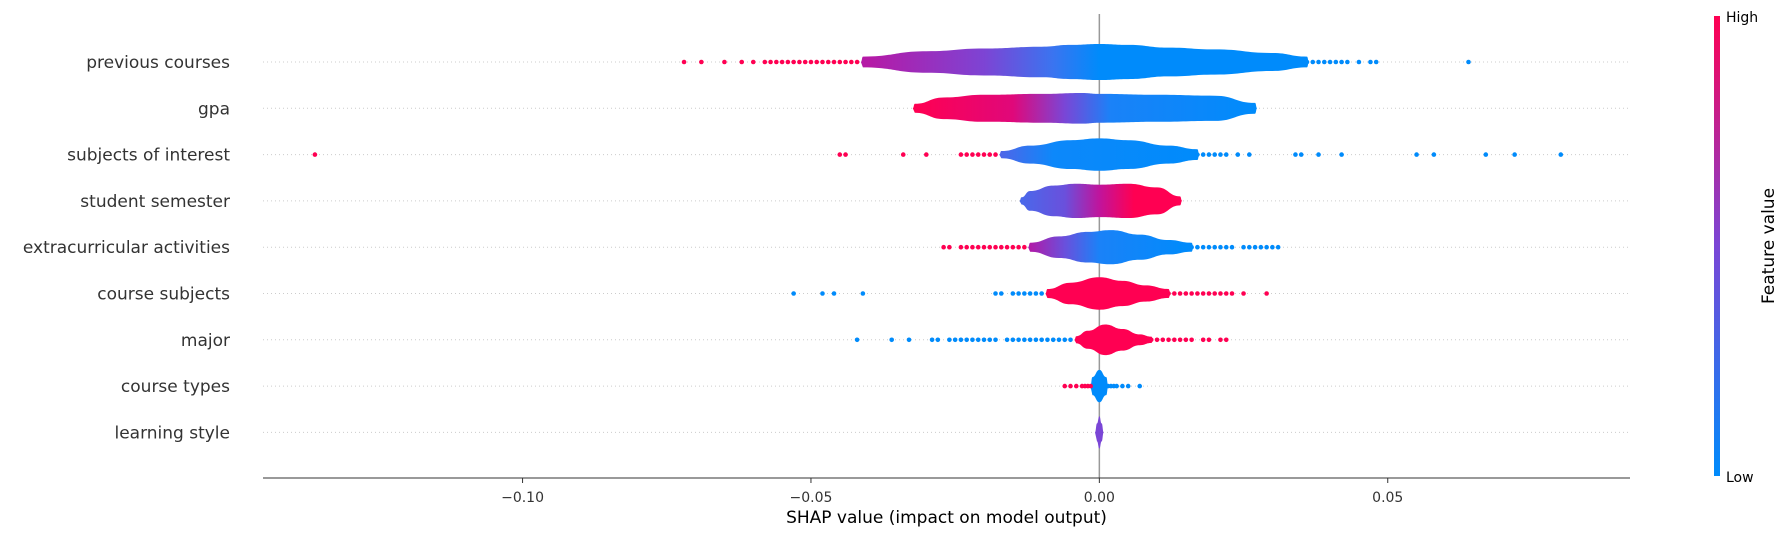  Describe the element at coordinates (522, 498) in the screenshot. I see `x-tick-label: −0.10` at that location.